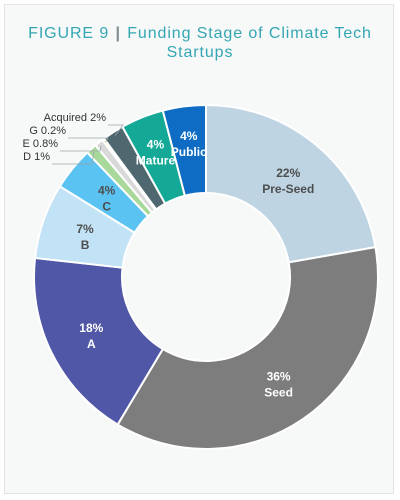 The image size is (400, 500). I want to click on category-label-mature: Mature, so click(156, 161).